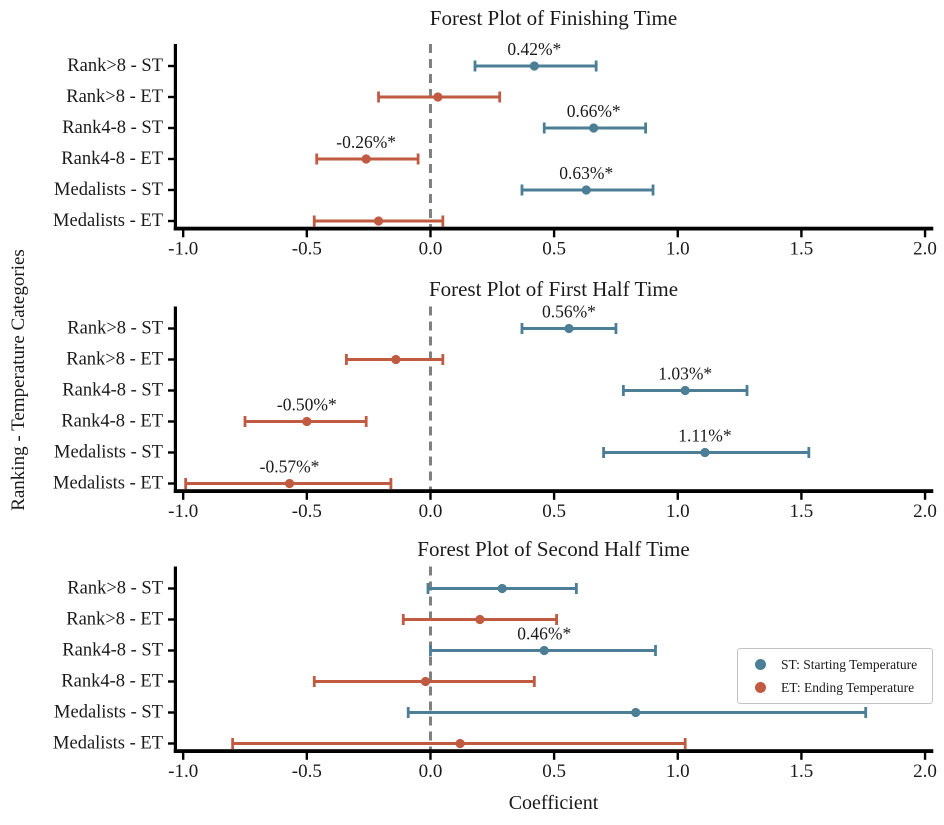 The image size is (944, 825). What do you see at coordinates (307, 405) in the screenshot?
I see `coefficient-annotation: -0.50%*` at bounding box center [307, 405].